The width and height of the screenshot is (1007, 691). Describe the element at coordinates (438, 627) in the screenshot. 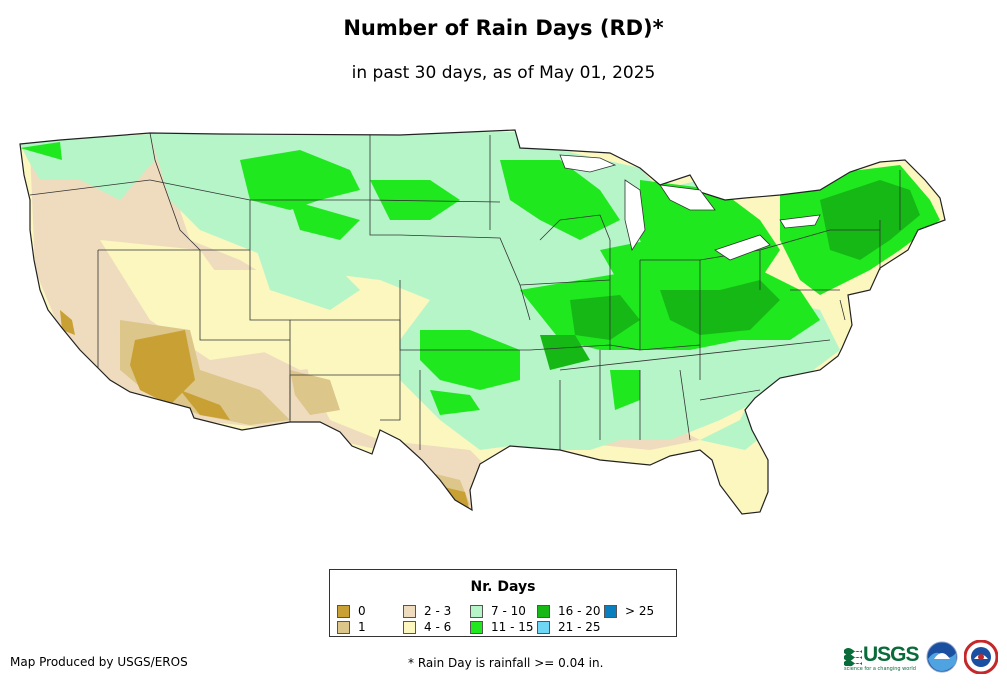

I see `legend-label: 4 - 6` at that location.